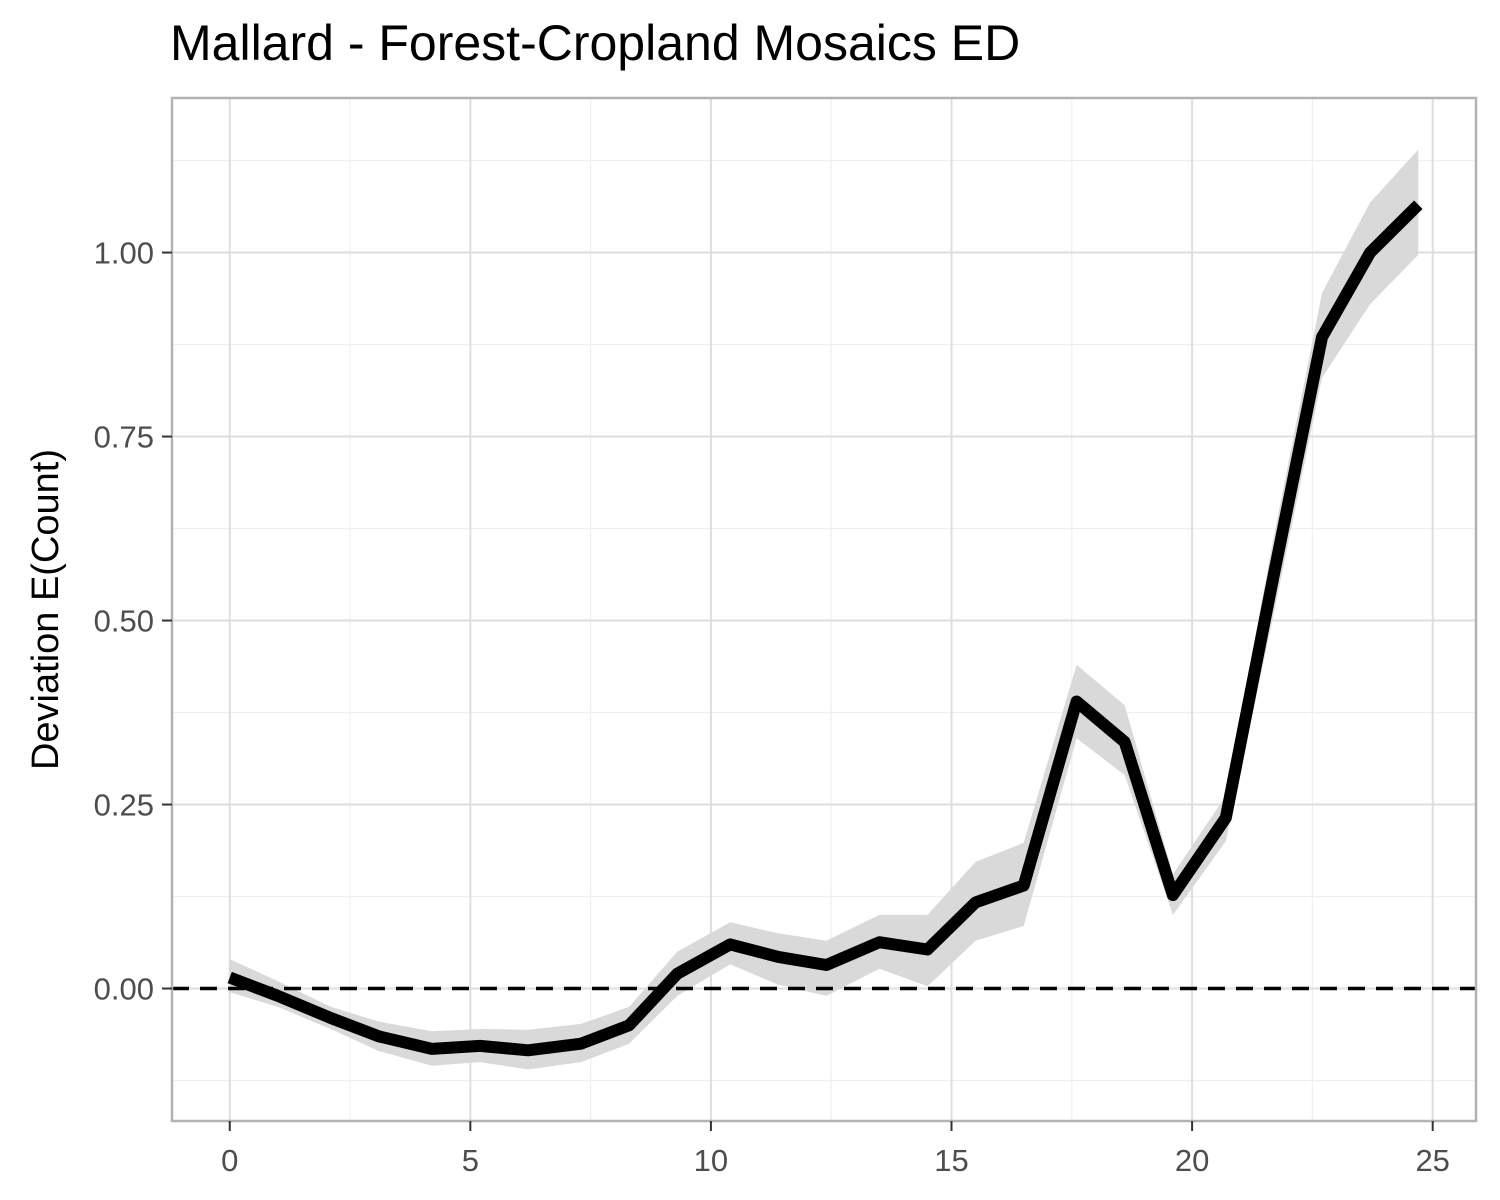 The image size is (1500, 1200). Describe the element at coordinates (124, 989) in the screenshot. I see `y-tick-label: 0.00` at that location.